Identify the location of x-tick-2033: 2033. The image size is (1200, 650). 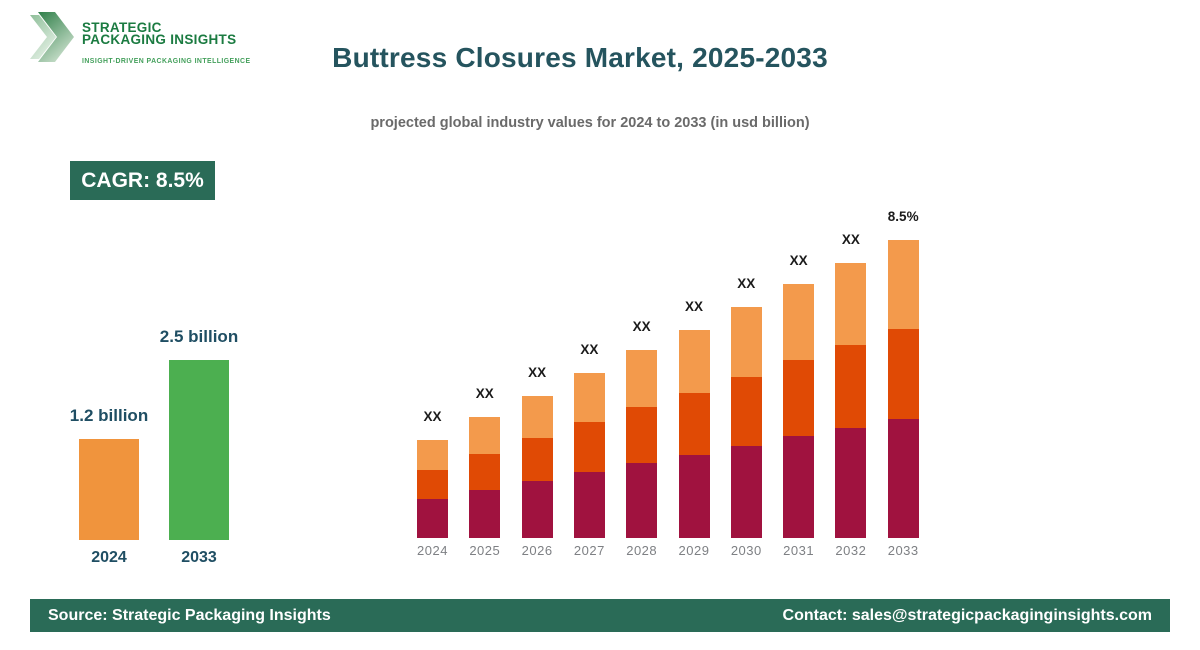
(903, 550).